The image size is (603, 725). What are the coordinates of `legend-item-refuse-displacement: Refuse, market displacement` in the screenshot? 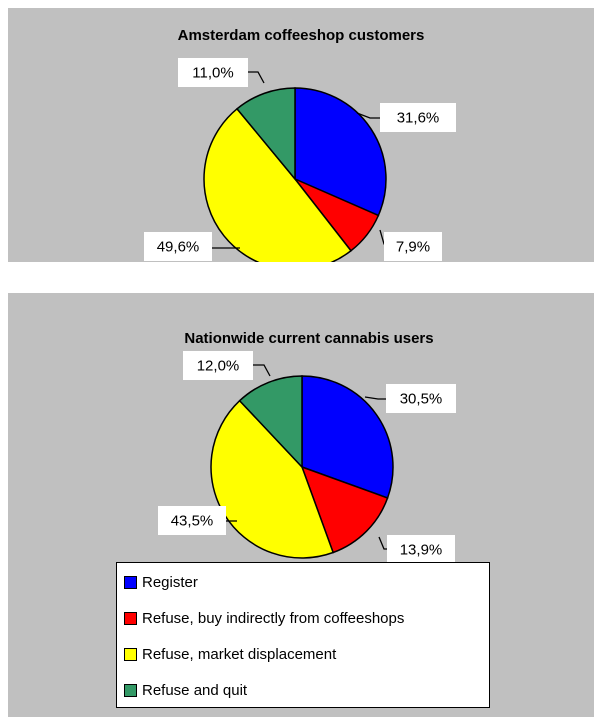 It's located at (306, 654).